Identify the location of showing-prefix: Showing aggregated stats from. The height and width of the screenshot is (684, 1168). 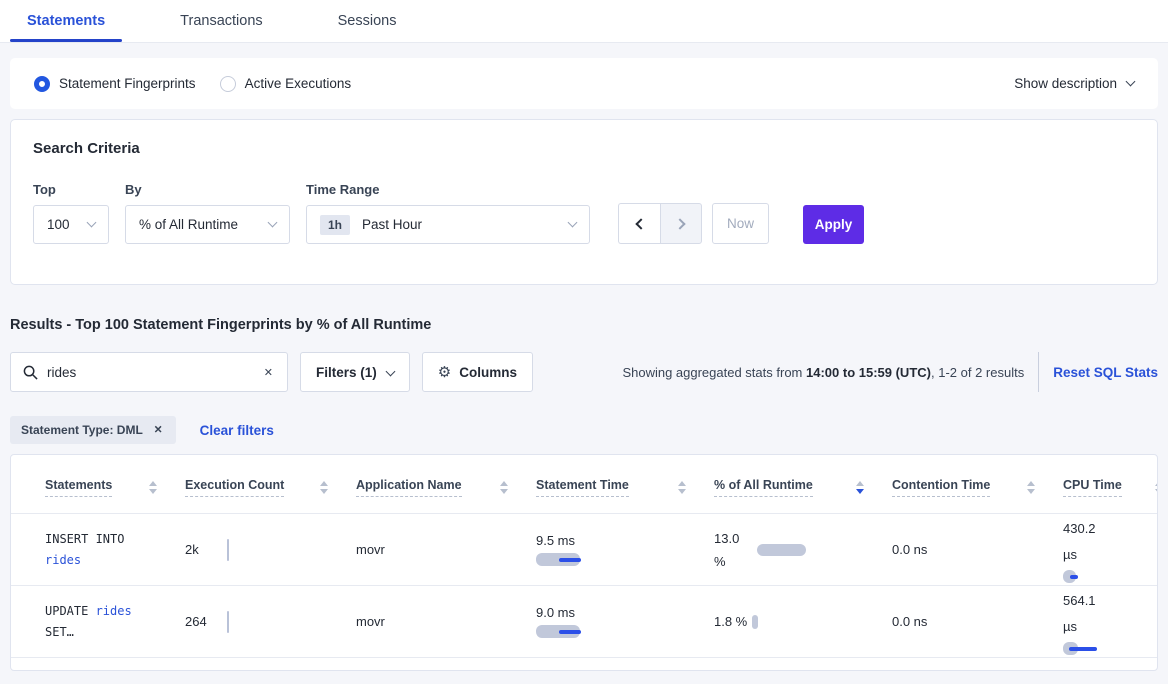
(714, 372).